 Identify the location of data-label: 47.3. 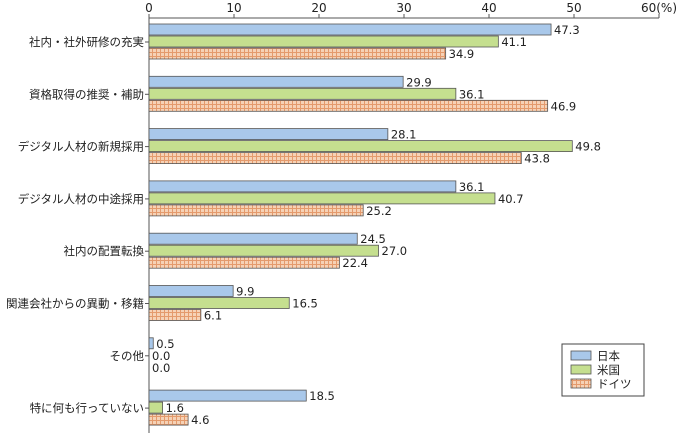
(567, 30).